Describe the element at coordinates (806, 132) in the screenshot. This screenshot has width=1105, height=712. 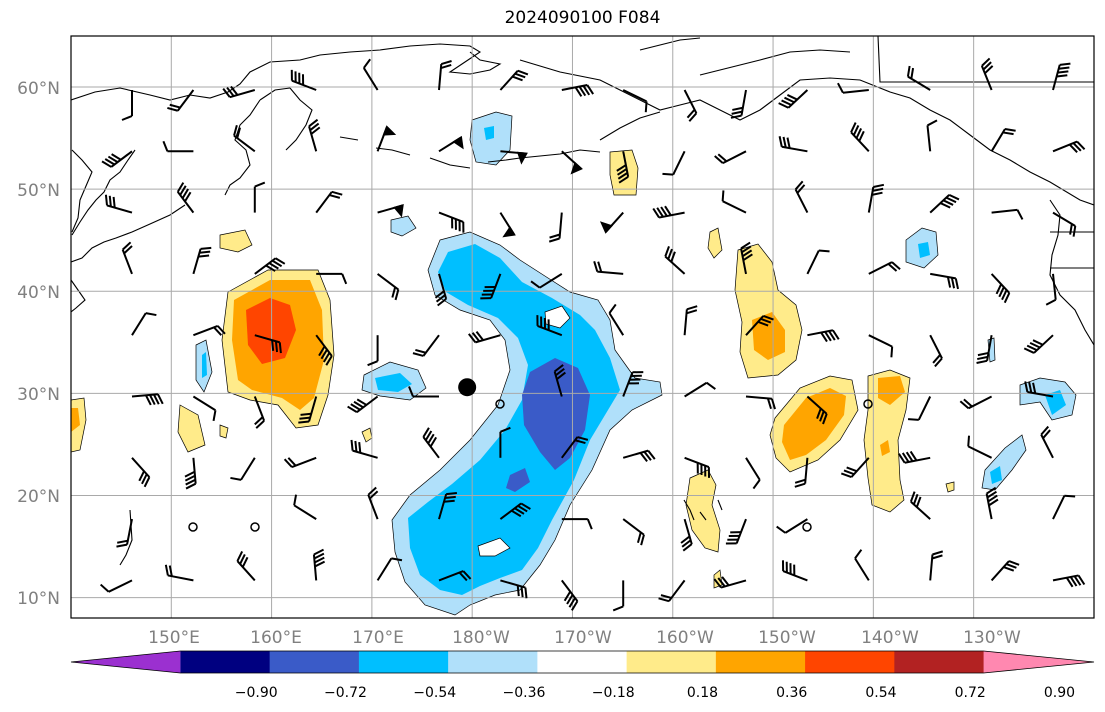
I see `alaska-coast` at that location.